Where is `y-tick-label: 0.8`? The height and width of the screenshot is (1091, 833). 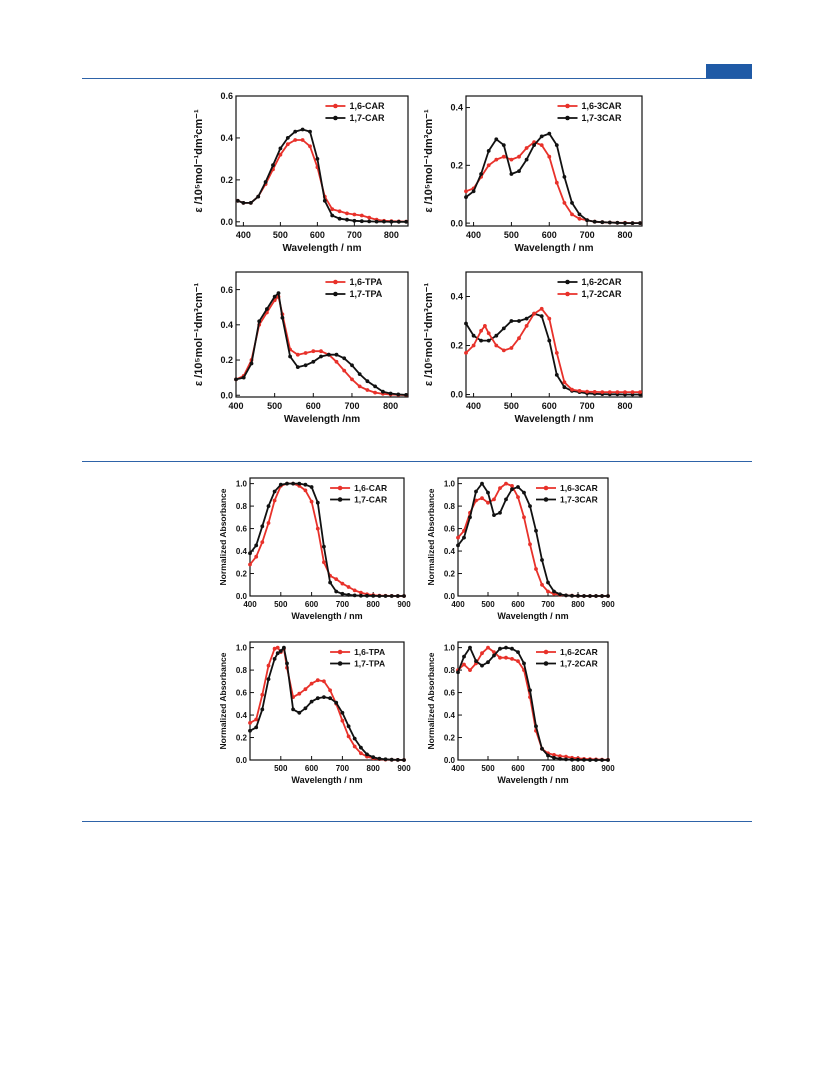 y-tick-label: 0.8 is located at coordinates (242, 670).